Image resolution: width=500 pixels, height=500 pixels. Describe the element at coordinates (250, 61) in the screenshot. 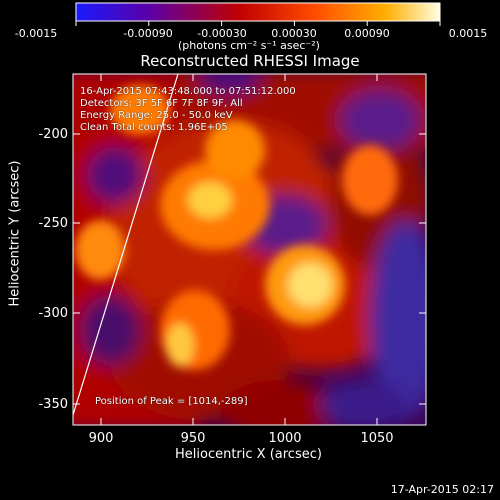

I see `image-title: Reconstructed RHESSI Image` at that location.